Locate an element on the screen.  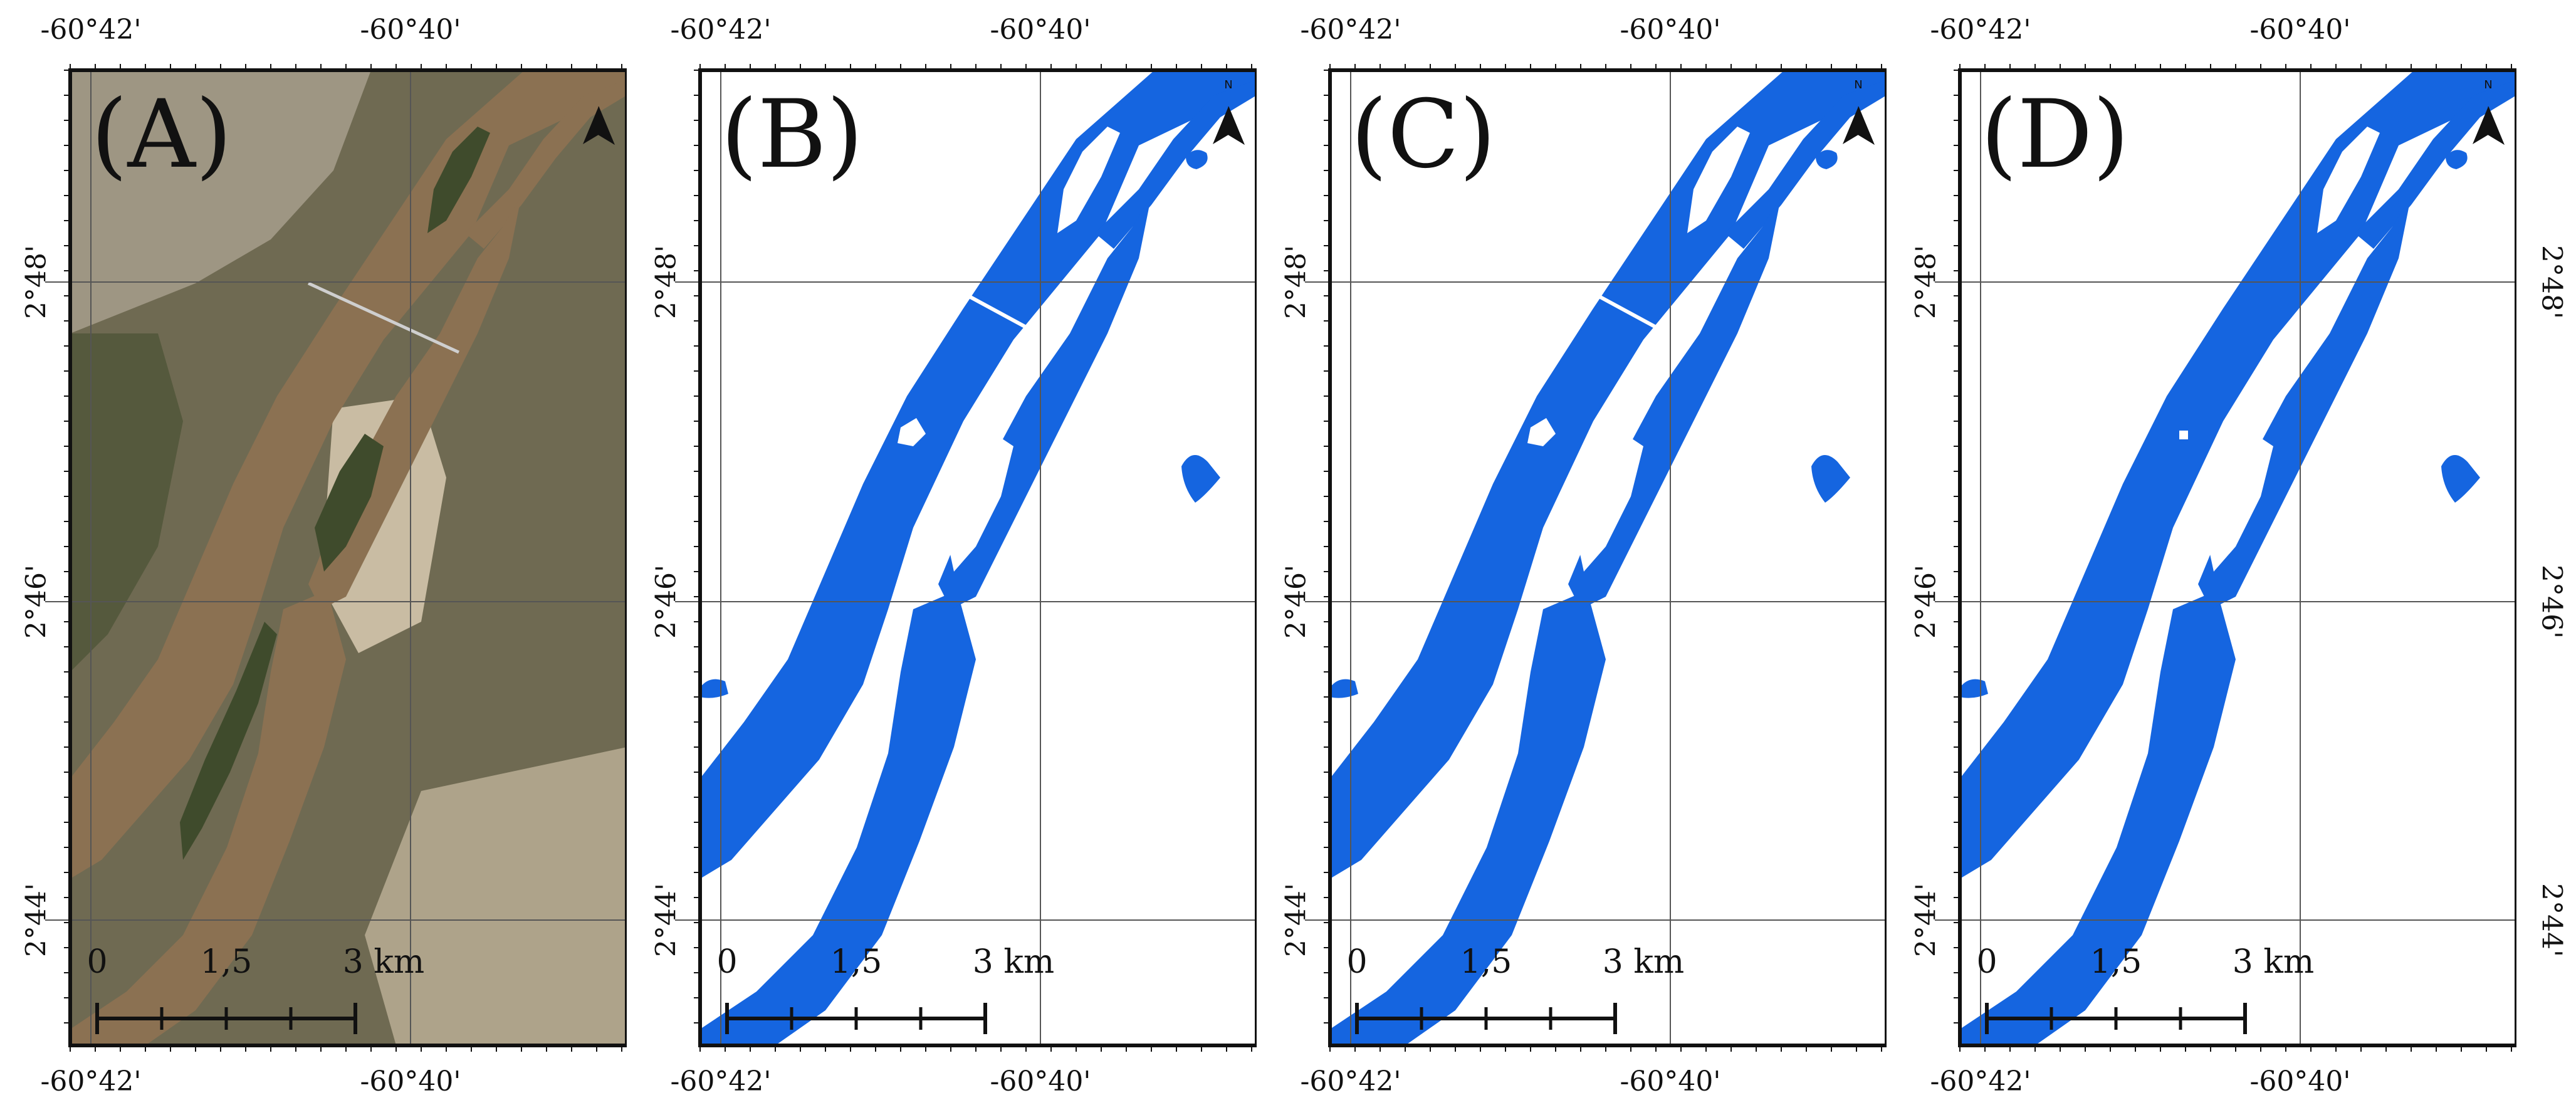
latitude-label-right: 2°44' is located at coordinates (2551, 920).